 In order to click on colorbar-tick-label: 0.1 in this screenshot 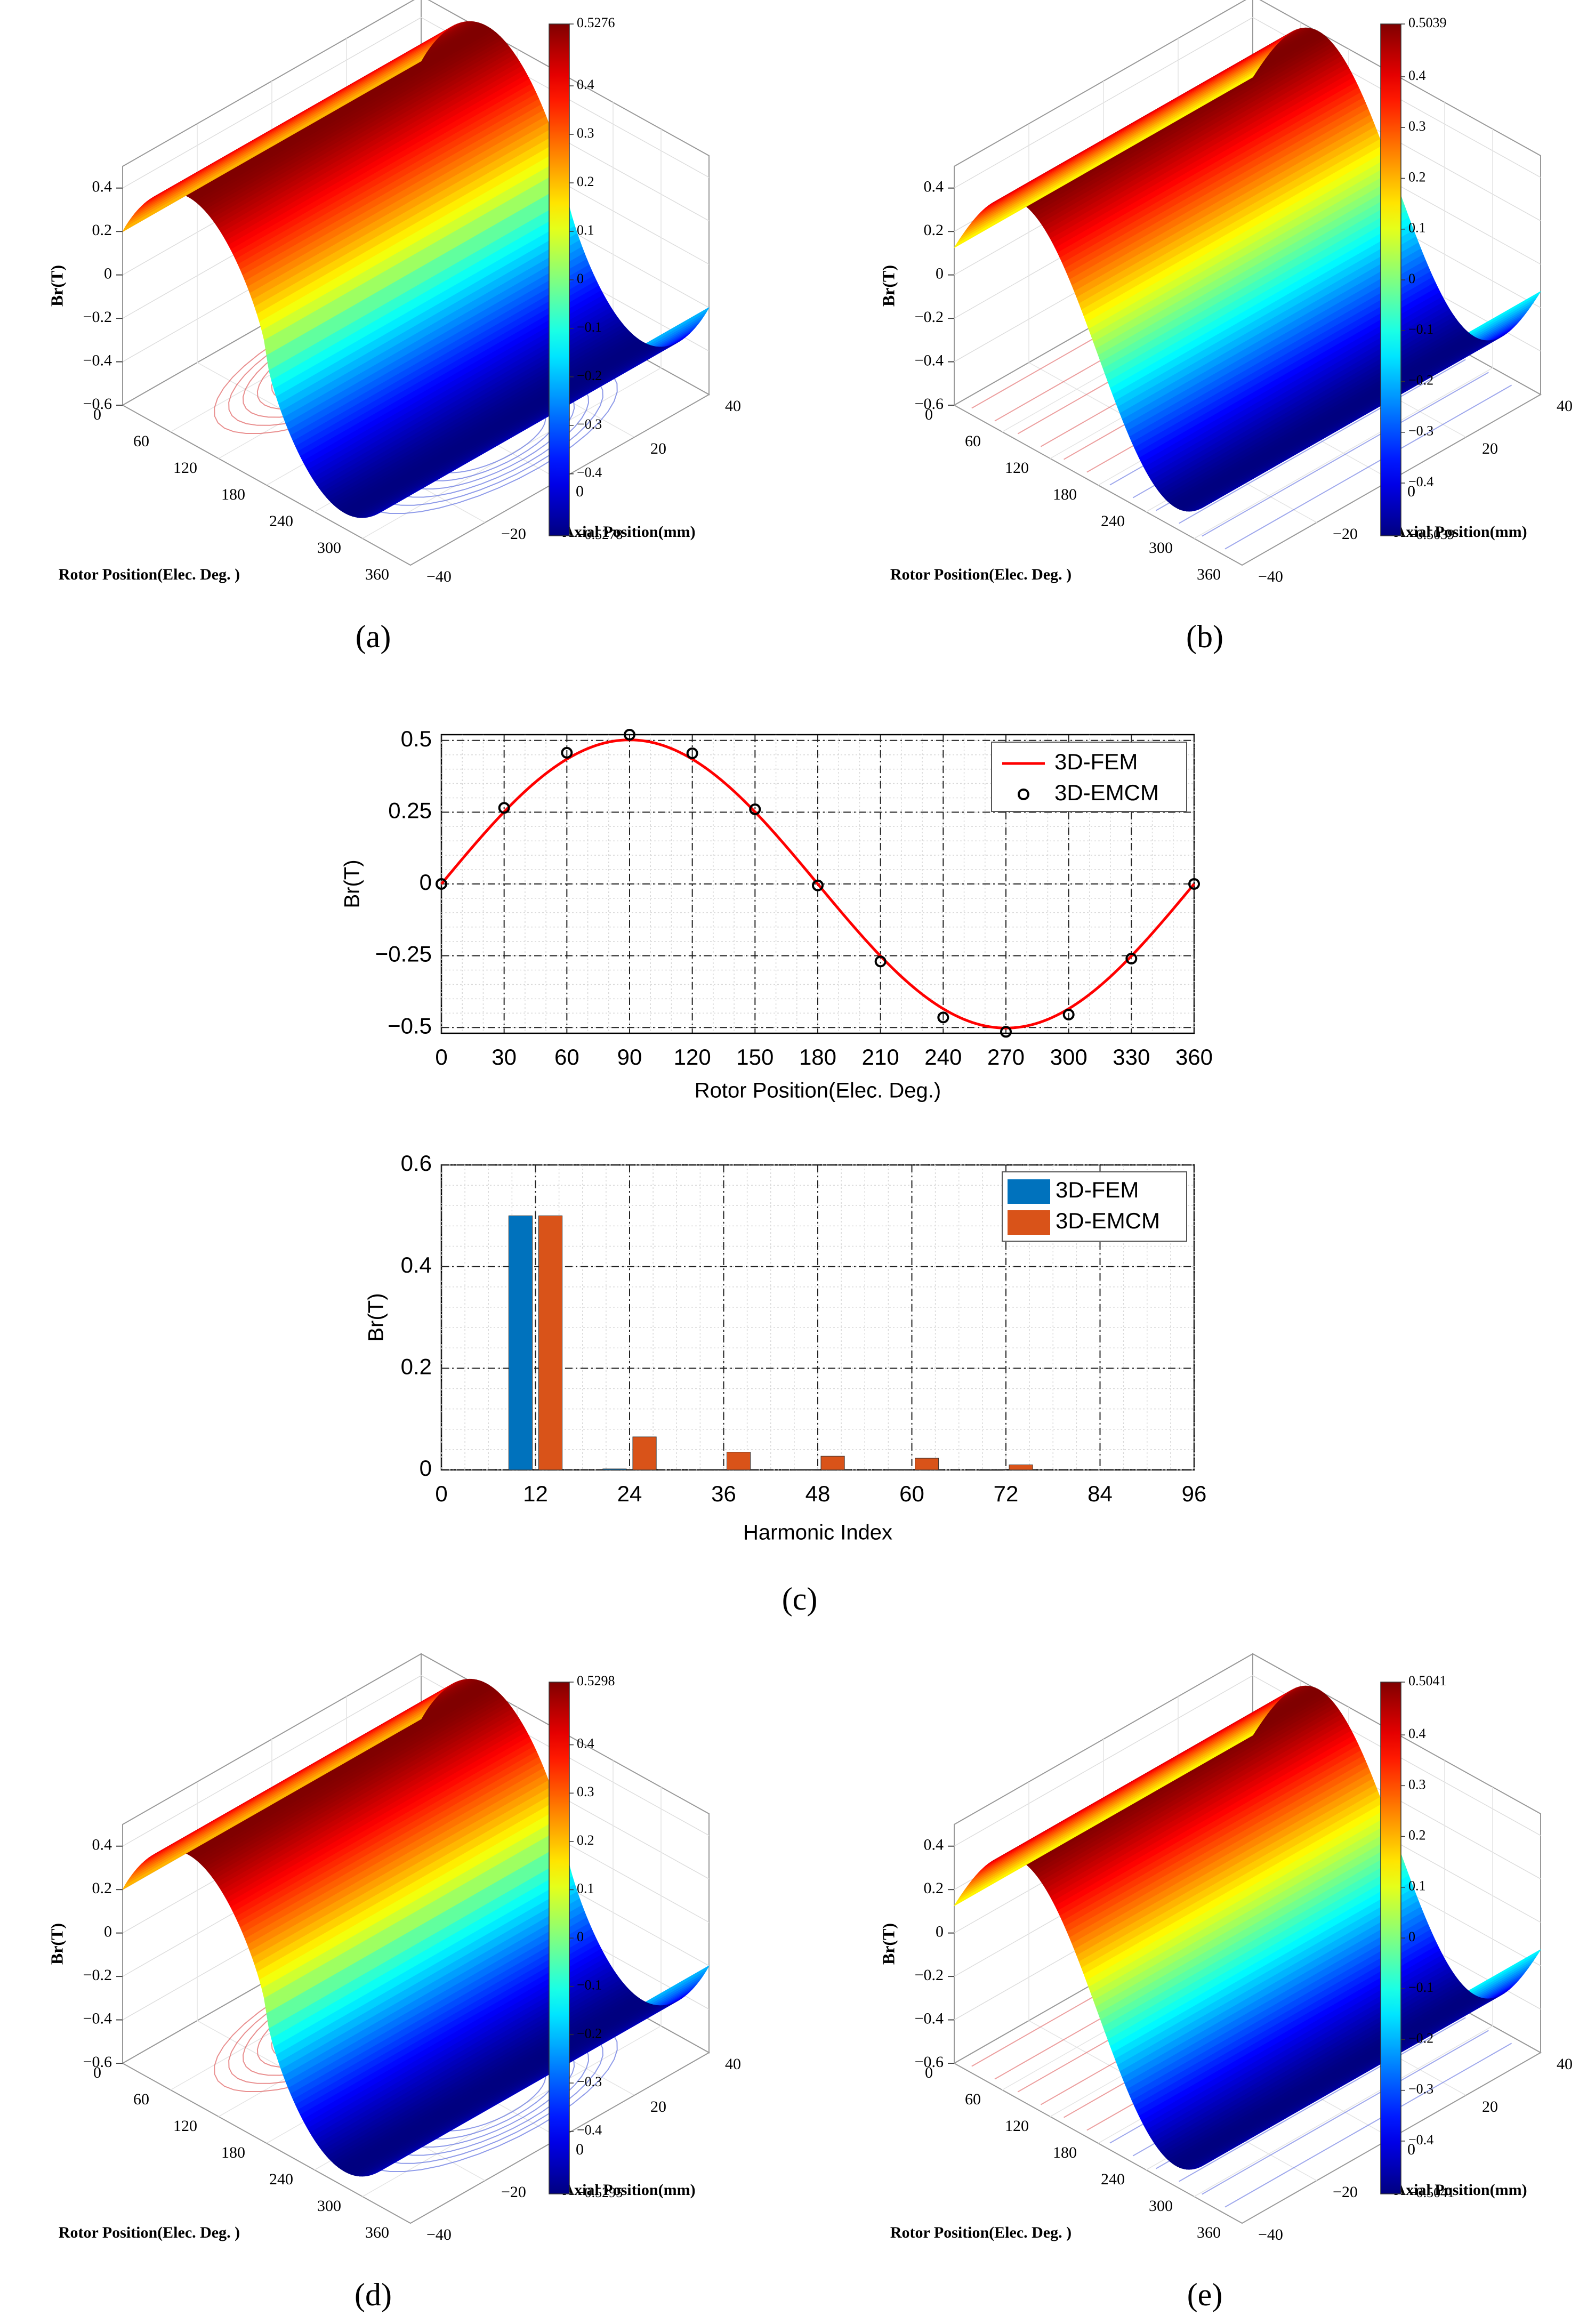, I will do `click(1417, 1886)`.